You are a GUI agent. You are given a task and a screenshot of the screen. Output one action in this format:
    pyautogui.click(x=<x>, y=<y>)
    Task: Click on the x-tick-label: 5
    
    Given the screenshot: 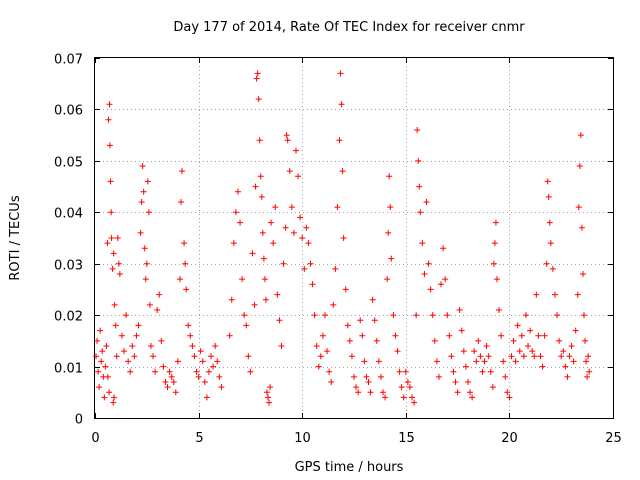 What is the action you would take?
    pyautogui.click(x=199, y=438)
    